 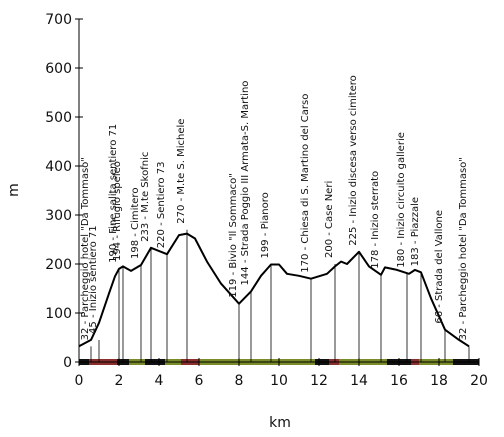 I want to click on waypoint-label-10: 199 - Pianoro, so click(x=265, y=225).